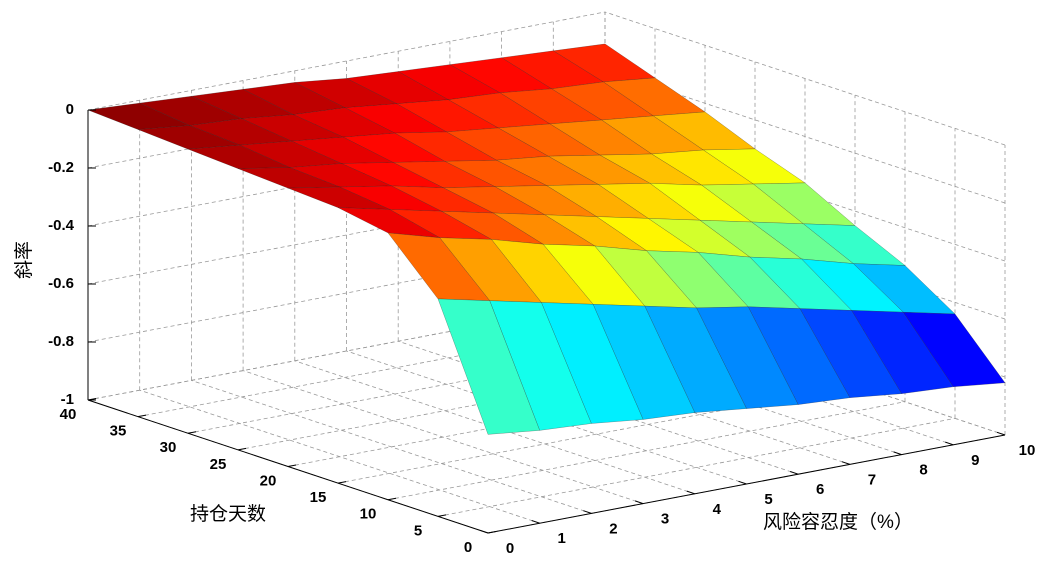 The image size is (1053, 564). What do you see at coordinates (975, 460) in the screenshot?
I see `x-tick-label: 9` at bounding box center [975, 460].